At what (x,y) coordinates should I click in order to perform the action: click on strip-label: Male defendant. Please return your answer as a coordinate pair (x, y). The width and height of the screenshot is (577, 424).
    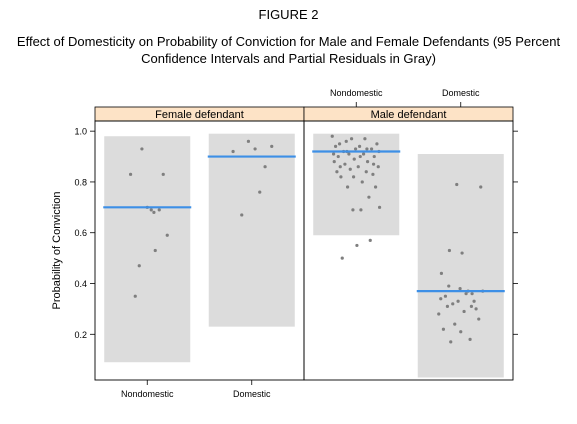
    Looking at the image, I should click on (409, 115).